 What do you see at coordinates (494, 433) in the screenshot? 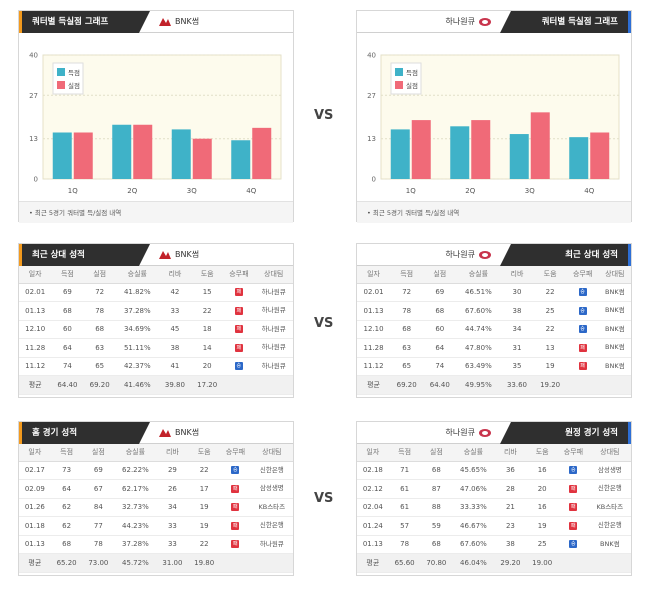
I see `panel-header: 하나원큐 원정 경기 성적` at bounding box center [494, 433].